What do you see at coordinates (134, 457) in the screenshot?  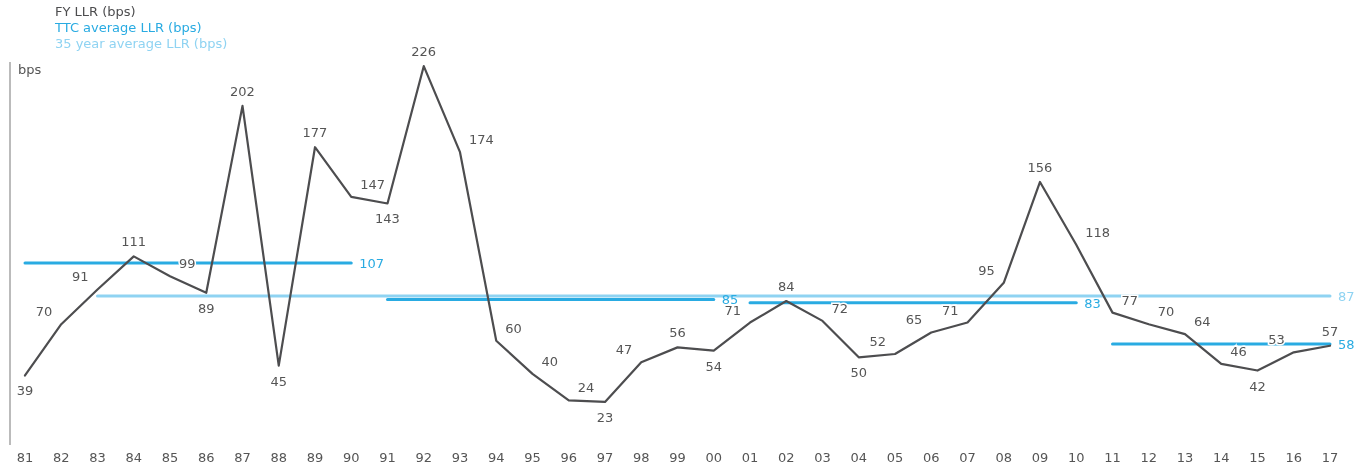 I see `x-tick-label: 84` at bounding box center [134, 457].